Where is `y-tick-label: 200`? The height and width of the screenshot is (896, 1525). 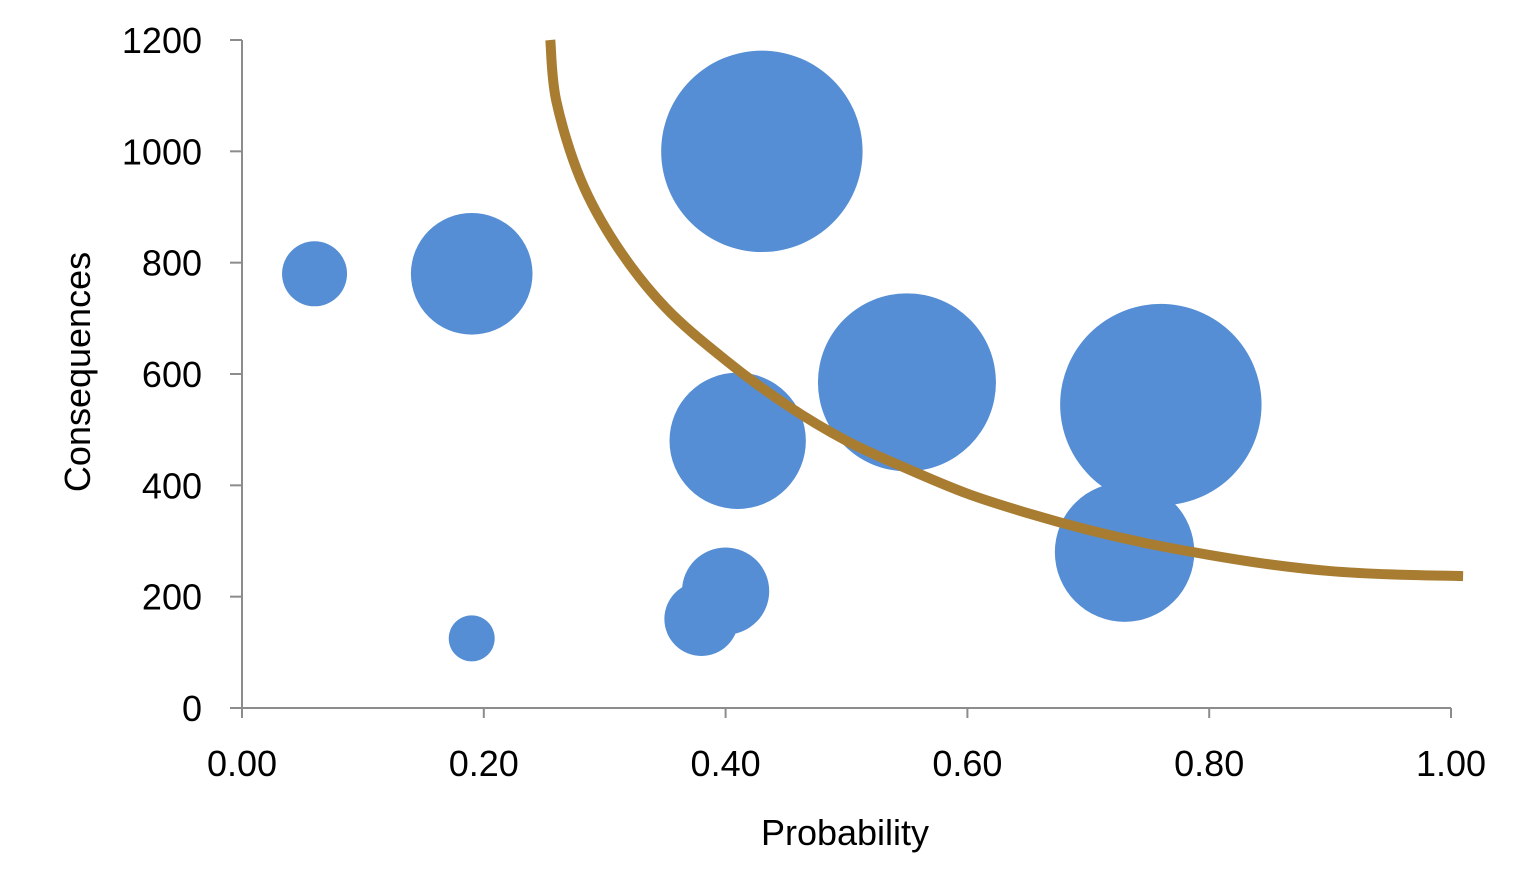 y-tick-label: 200 is located at coordinates (172, 597).